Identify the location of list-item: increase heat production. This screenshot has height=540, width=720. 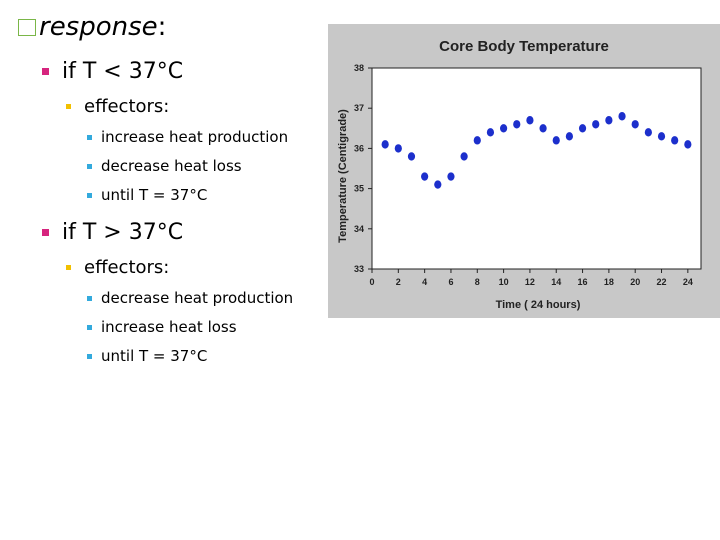
(187, 137).